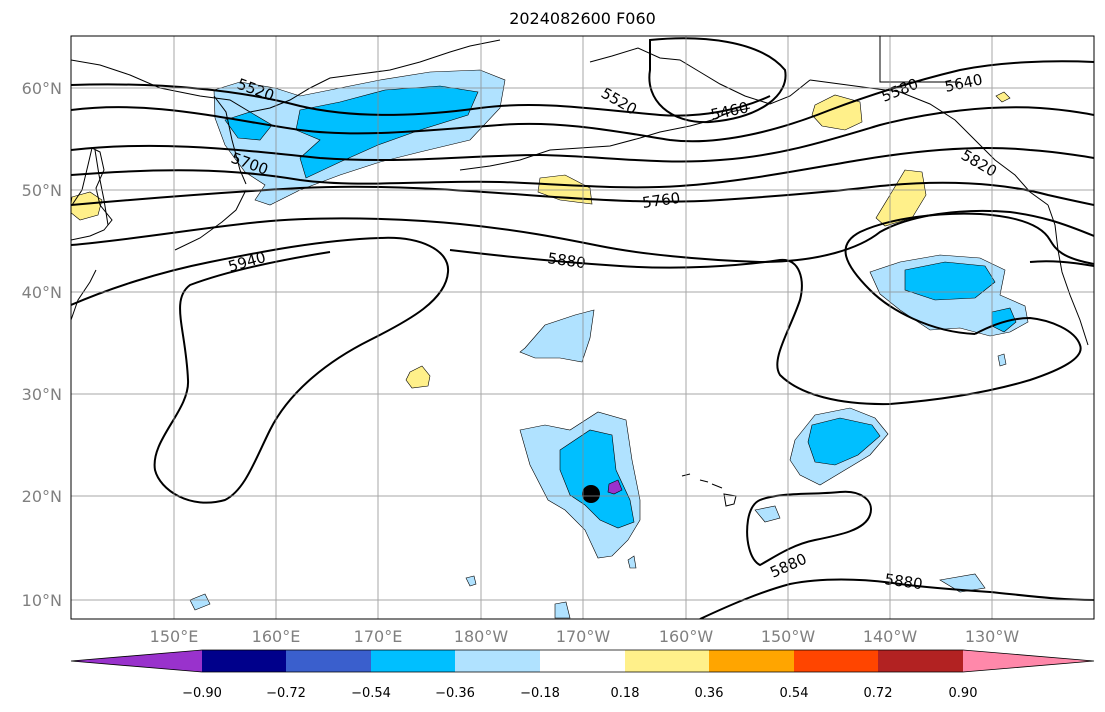 This screenshot has height=712, width=1105. I want to click on contour-5880-gulf, so click(969, 273).